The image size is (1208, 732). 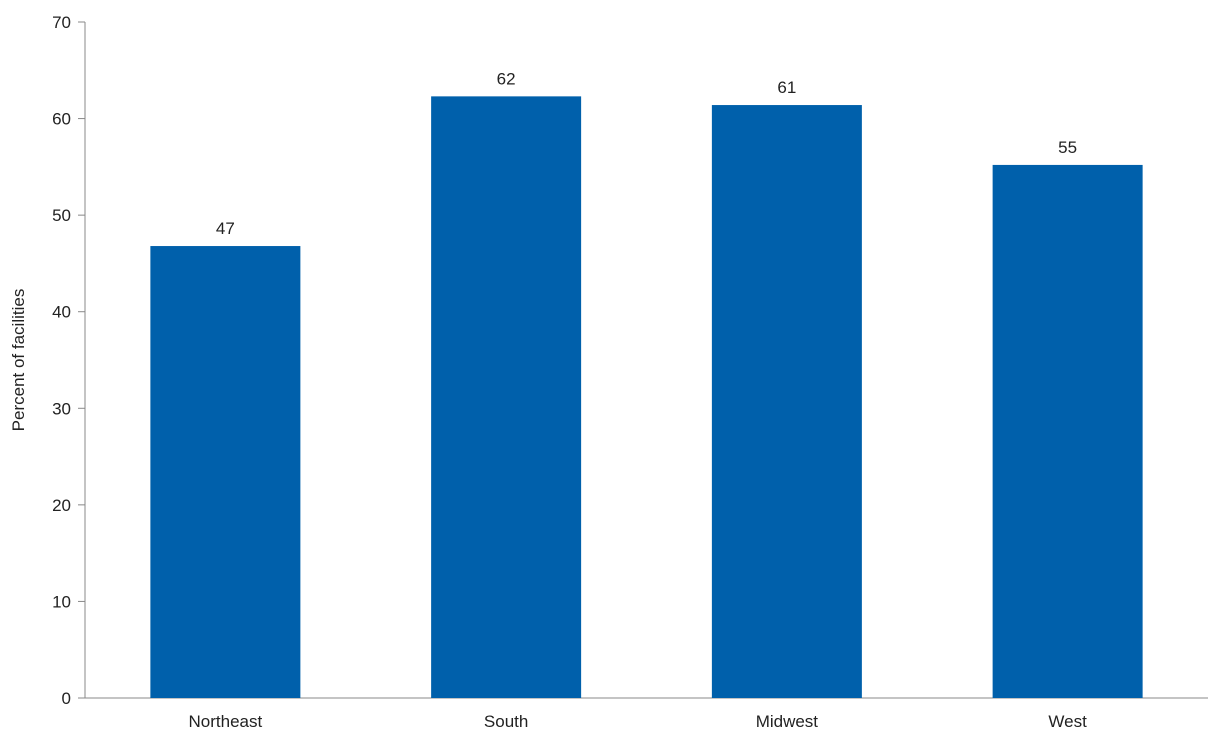 What do you see at coordinates (1067, 721) in the screenshot?
I see `x-label-west: West` at bounding box center [1067, 721].